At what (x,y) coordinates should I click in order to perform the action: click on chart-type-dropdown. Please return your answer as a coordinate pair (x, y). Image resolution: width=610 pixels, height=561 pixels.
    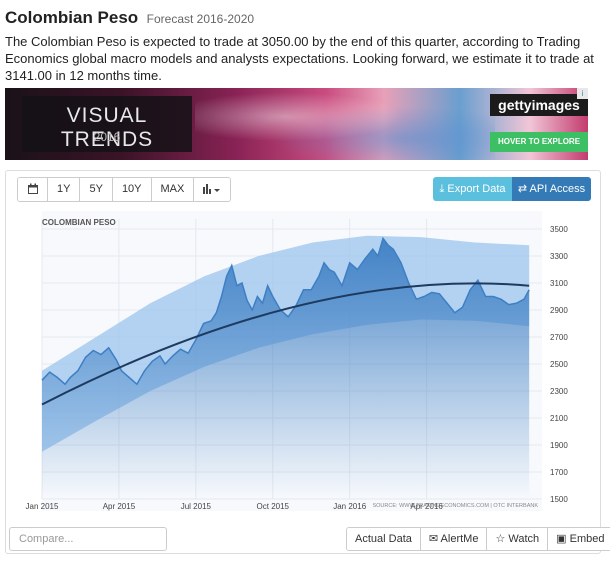
    Looking at the image, I should click on (212, 189).